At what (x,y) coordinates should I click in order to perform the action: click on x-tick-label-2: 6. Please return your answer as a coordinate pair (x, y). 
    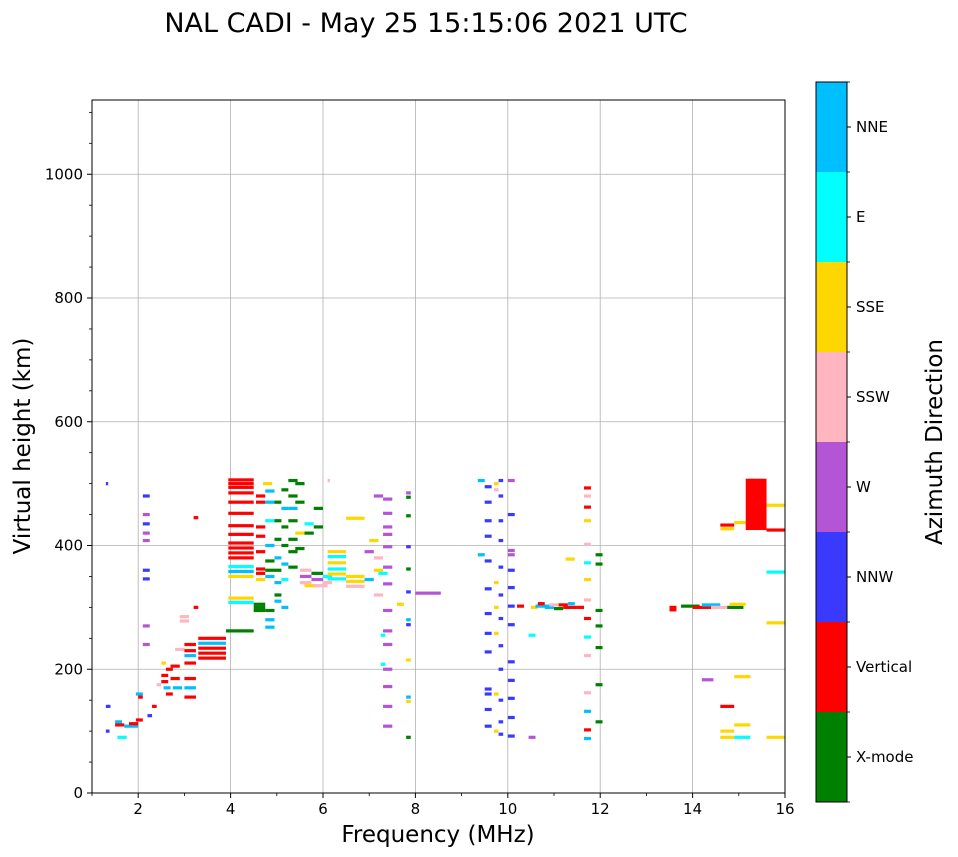
    Looking at the image, I should click on (323, 809).